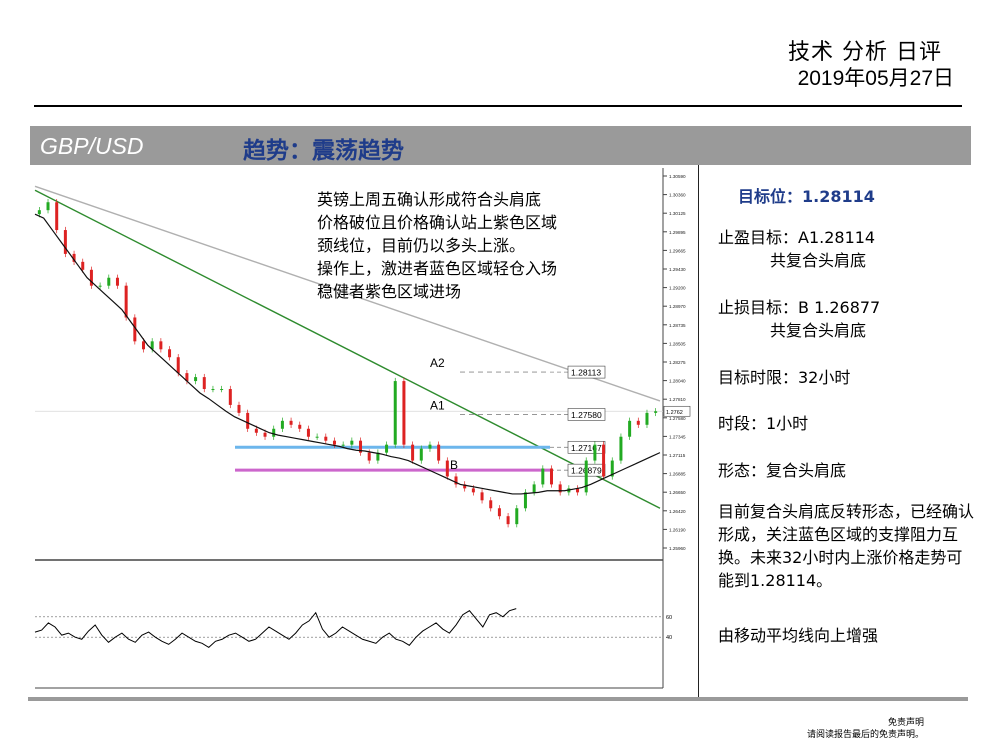 The height and width of the screenshot is (748, 1000). I want to click on trend-label: 趋势：震荡趋势, so click(323, 151).